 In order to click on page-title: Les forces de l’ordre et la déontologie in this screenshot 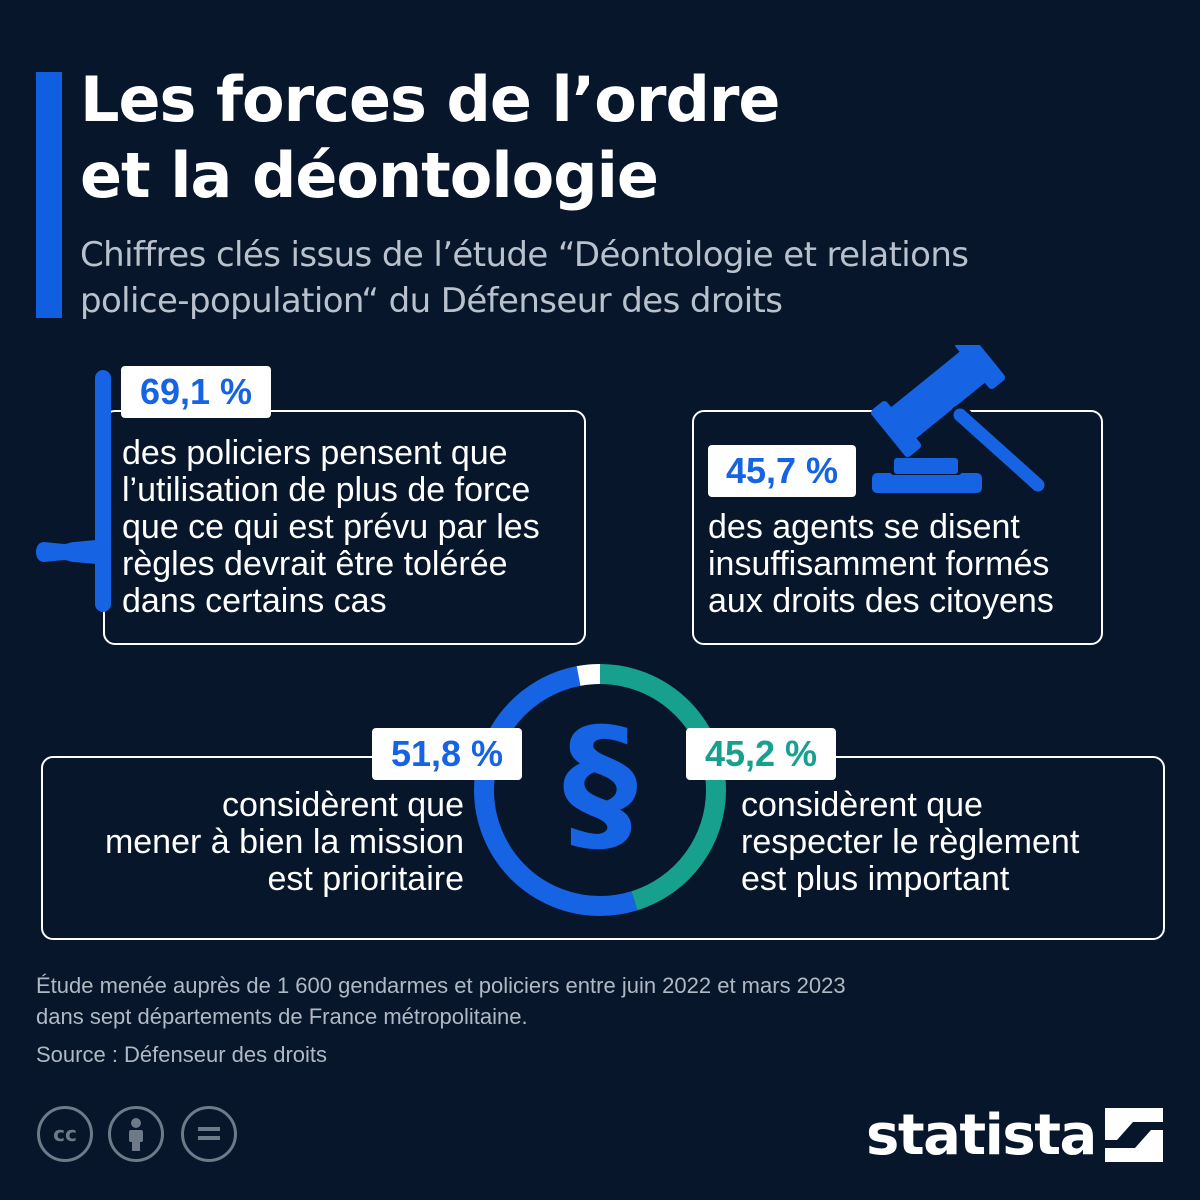, I will do `click(620, 138)`.